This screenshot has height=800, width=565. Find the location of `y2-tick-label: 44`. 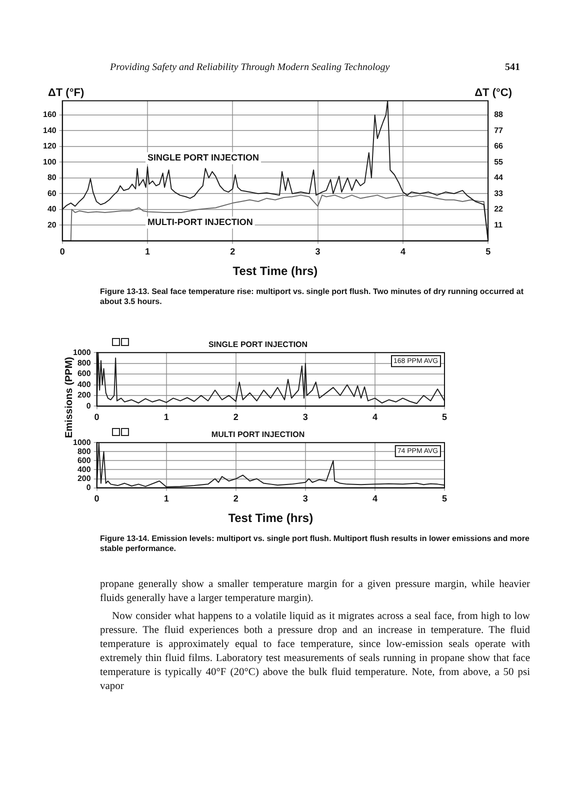

y2-tick-label: 44 is located at coordinates (499, 177).